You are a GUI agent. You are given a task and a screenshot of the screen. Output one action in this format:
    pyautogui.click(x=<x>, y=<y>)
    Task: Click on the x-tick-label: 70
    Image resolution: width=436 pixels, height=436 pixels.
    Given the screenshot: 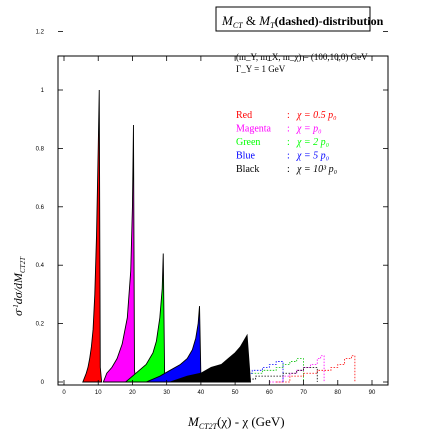 What is the action you would take?
    pyautogui.click(x=303, y=393)
    